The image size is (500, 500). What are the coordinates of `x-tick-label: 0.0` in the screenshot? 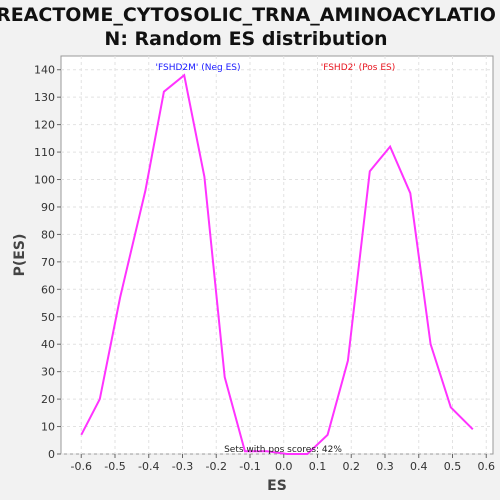 It's located at (284, 466).